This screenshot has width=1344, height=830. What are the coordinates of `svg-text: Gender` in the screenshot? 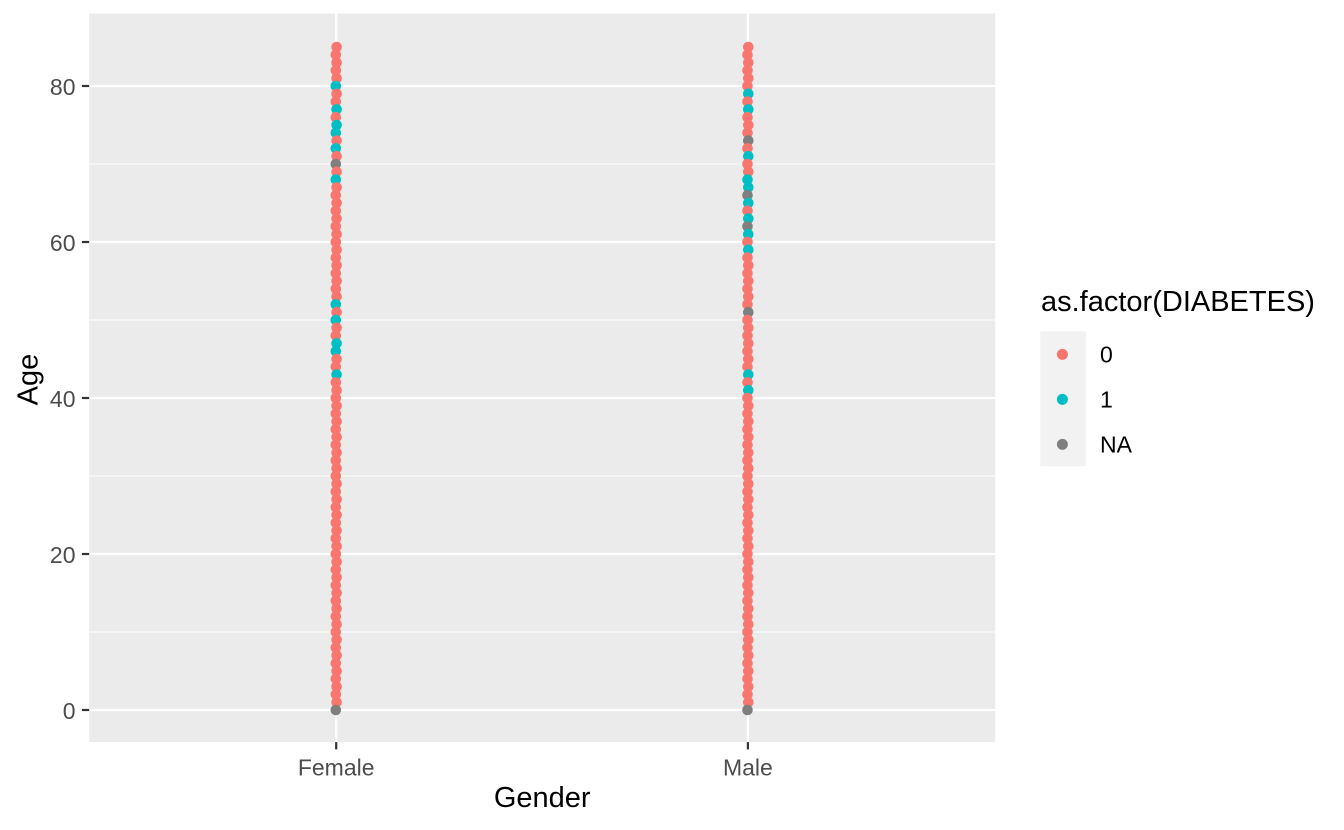 It's located at (542, 798).